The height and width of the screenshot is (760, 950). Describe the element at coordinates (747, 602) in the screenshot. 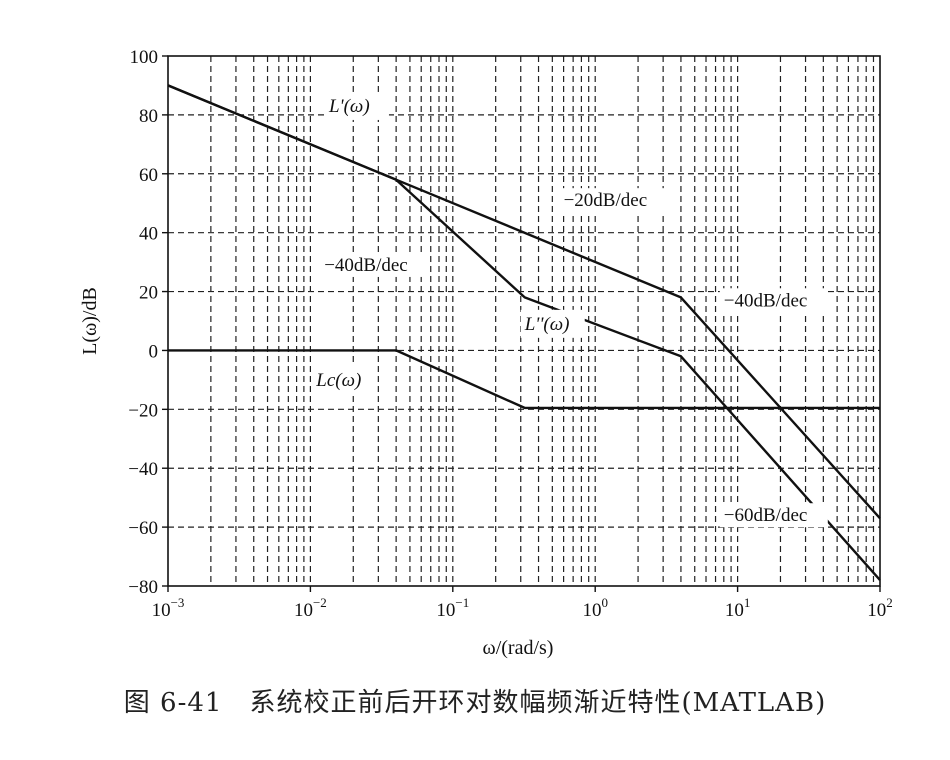

I see `x-tick-exponent: 1` at that location.